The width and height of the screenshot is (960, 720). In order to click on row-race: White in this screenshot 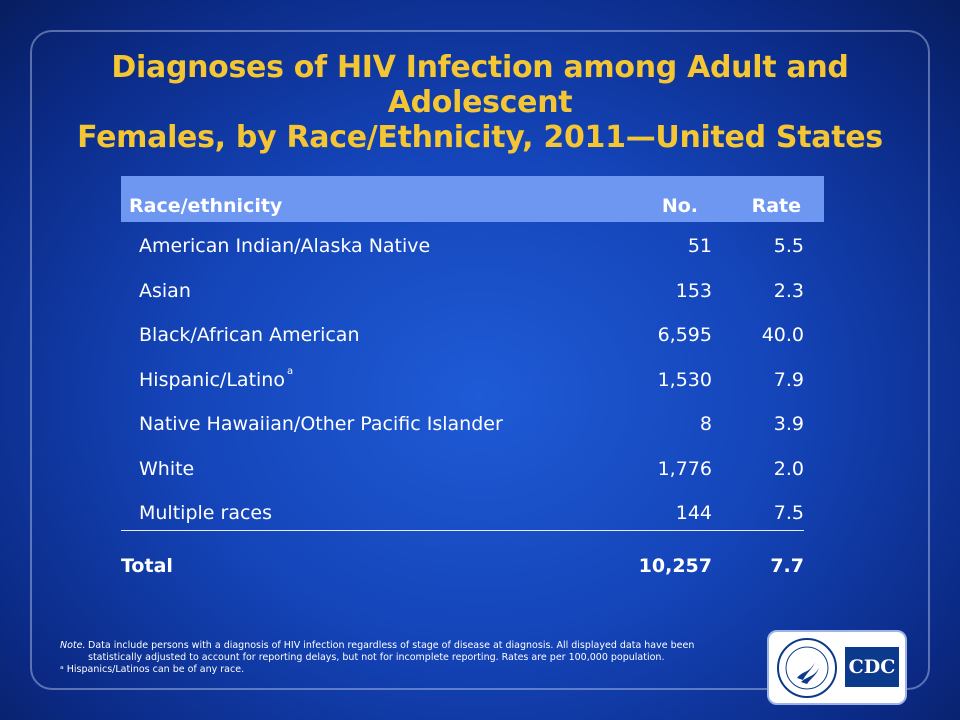, I will do `click(167, 468)`.